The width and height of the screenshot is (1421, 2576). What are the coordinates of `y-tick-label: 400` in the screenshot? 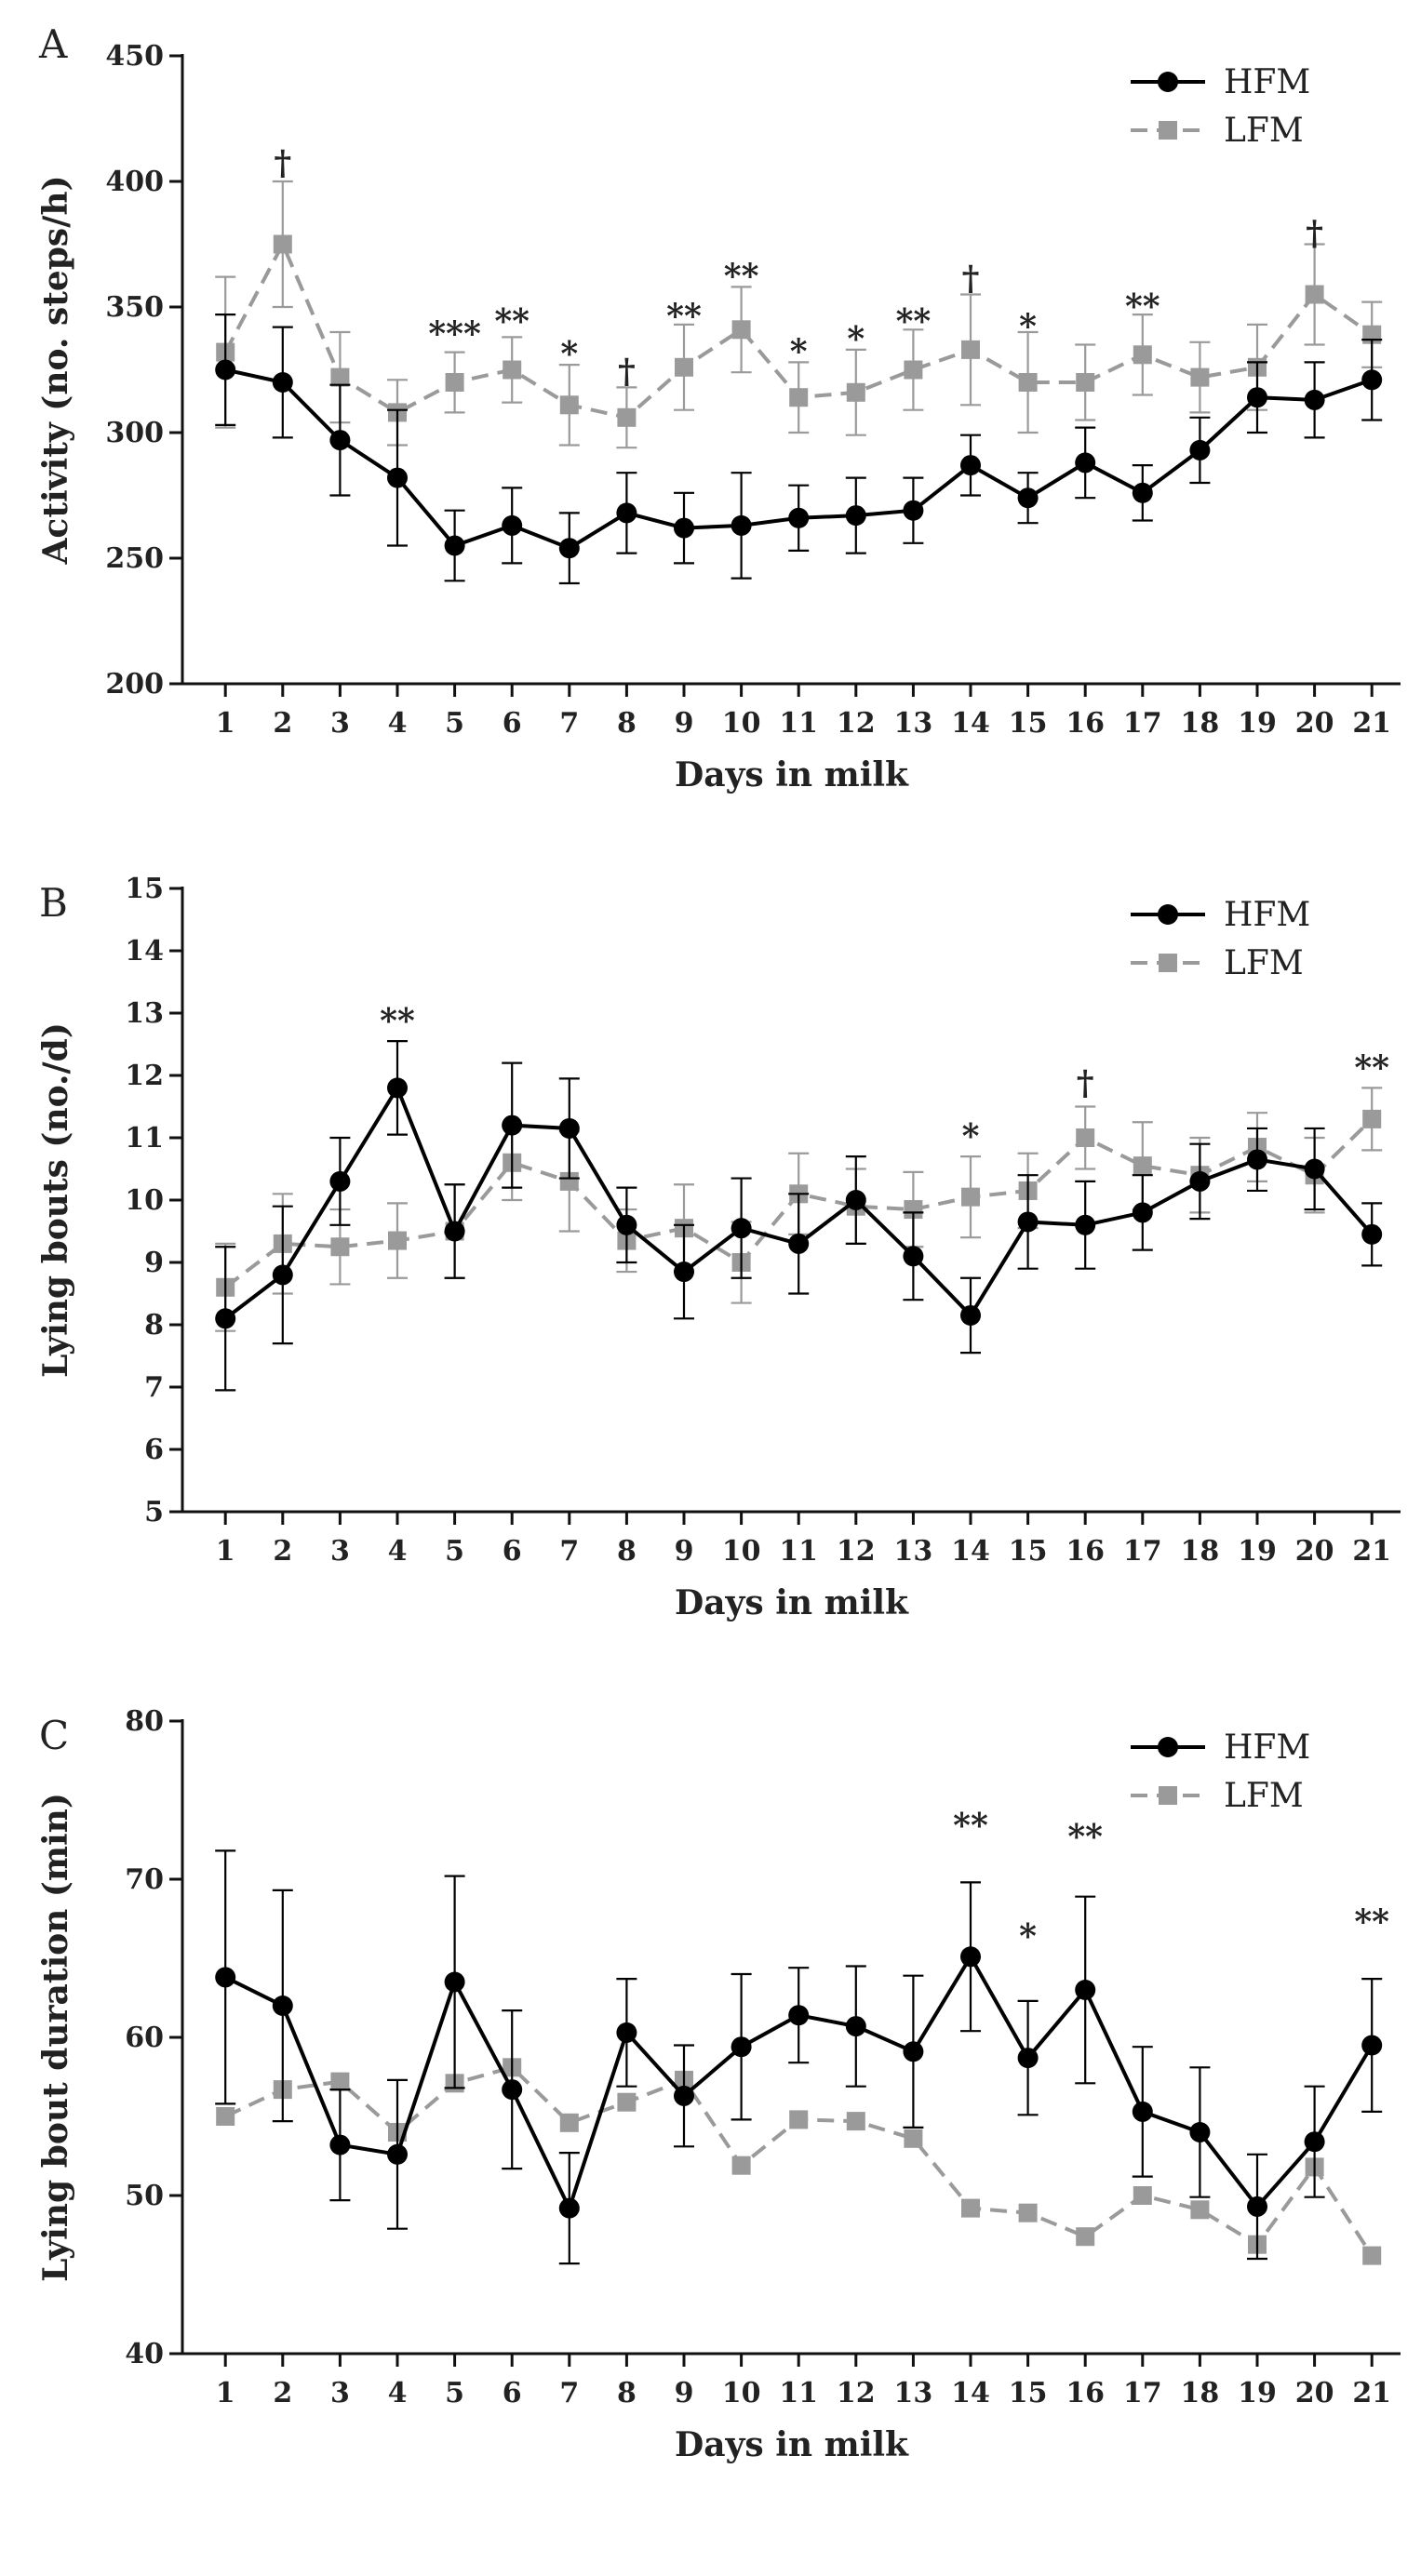 It's located at (134, 182).